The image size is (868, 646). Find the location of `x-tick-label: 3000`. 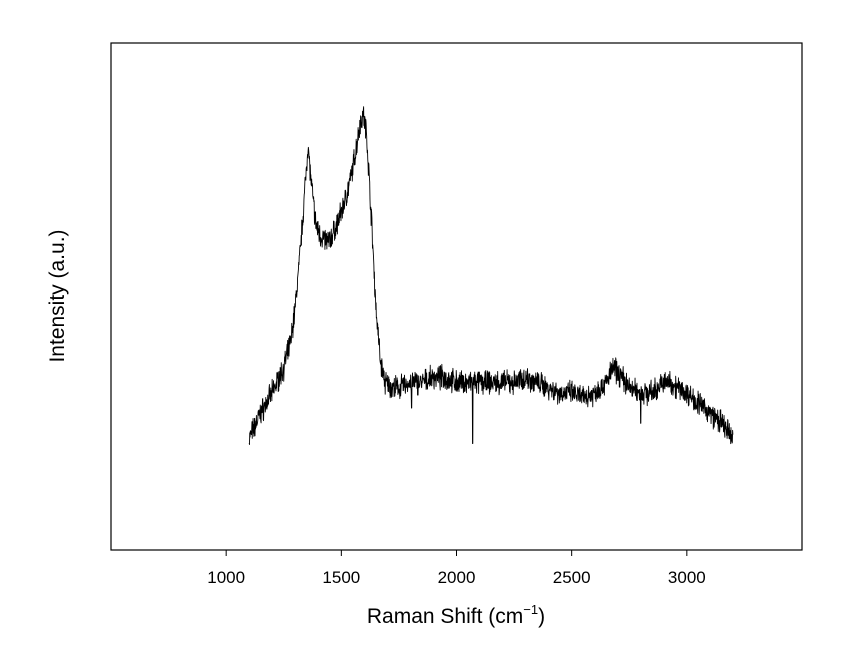

x-tick-label: 3000 is located at coordinates (687, 577).